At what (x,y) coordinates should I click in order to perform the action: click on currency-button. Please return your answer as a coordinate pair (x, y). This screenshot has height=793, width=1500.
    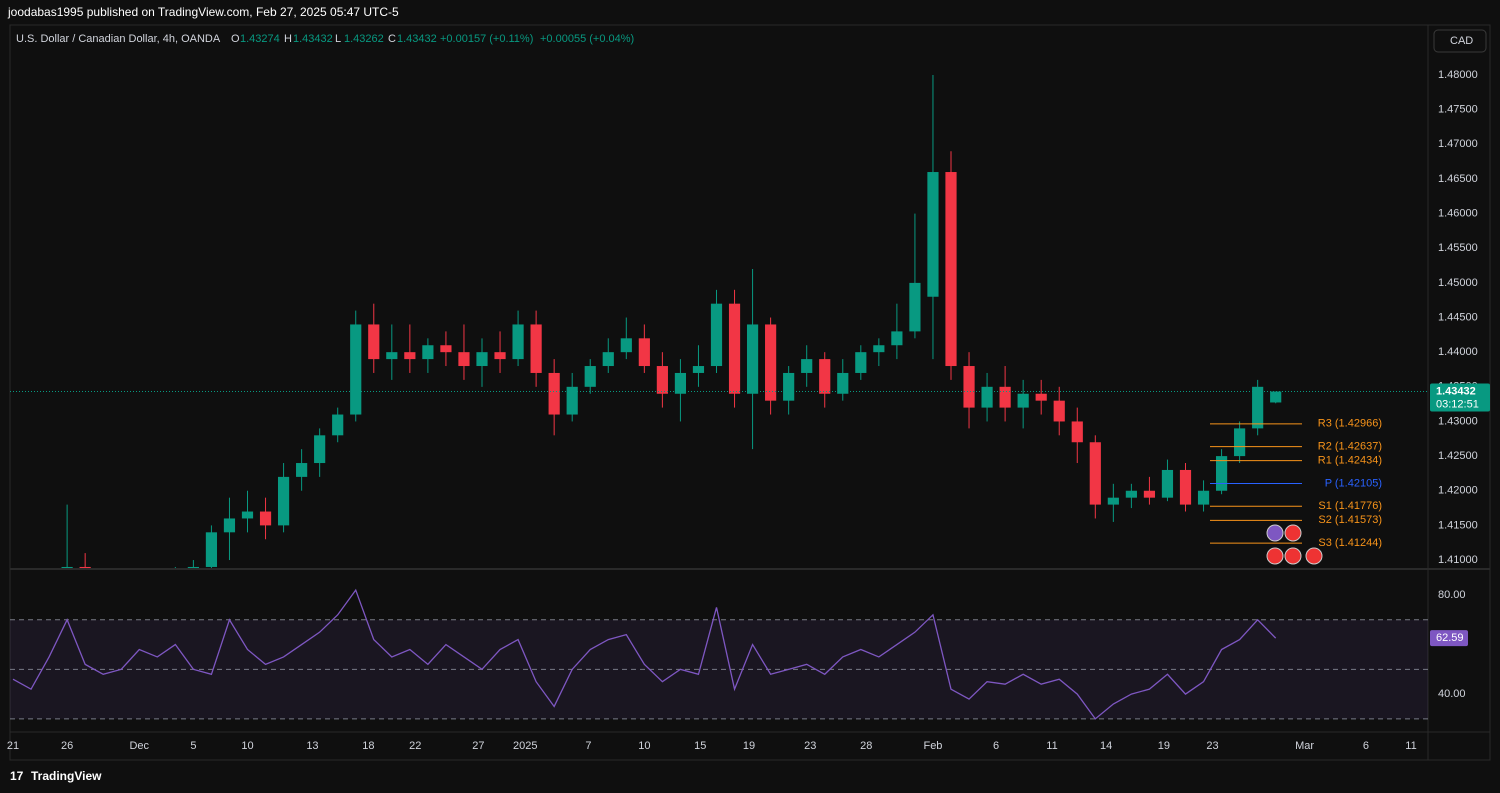
    Looking at the image, I should click on (1460, 41).